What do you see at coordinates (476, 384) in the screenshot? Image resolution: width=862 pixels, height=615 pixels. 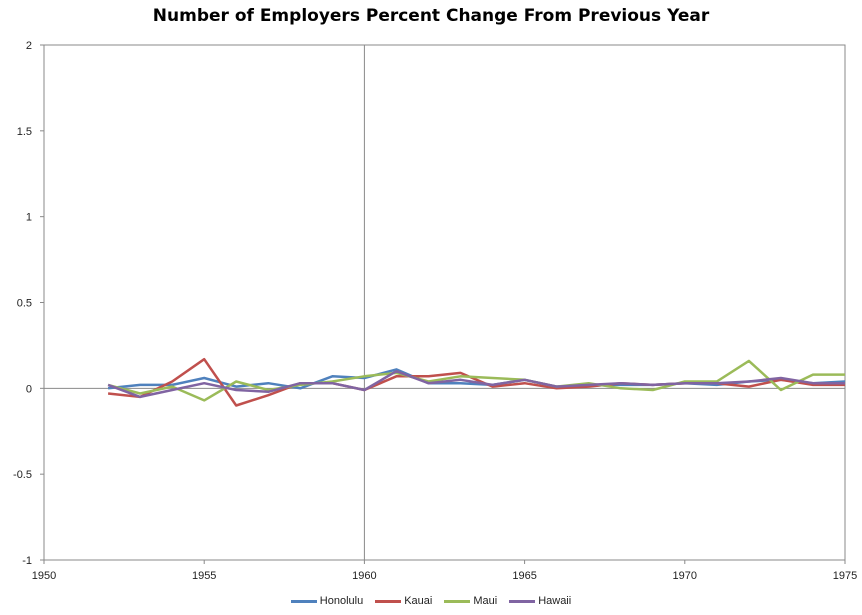 I see `series-line-hawaii` at bounding box center [476, 384].